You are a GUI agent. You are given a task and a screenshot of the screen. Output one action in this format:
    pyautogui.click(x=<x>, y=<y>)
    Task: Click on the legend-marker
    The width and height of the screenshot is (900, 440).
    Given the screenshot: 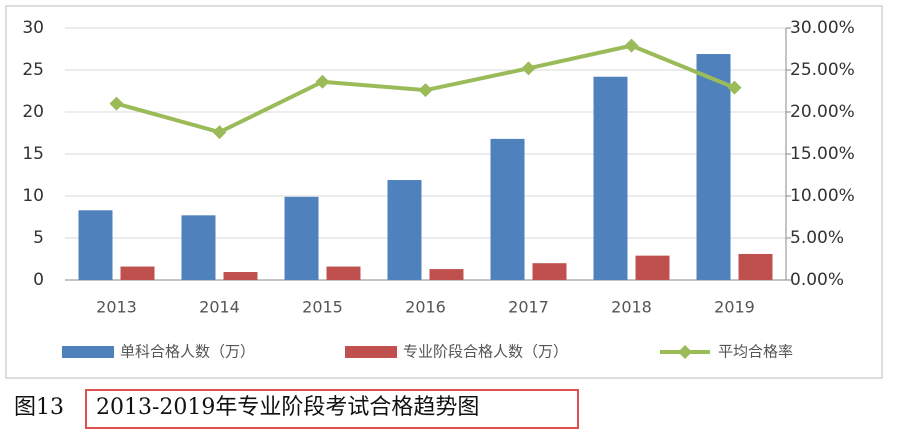 What is the action you would take?
    pyautogui.click(x=685, y=352)
    